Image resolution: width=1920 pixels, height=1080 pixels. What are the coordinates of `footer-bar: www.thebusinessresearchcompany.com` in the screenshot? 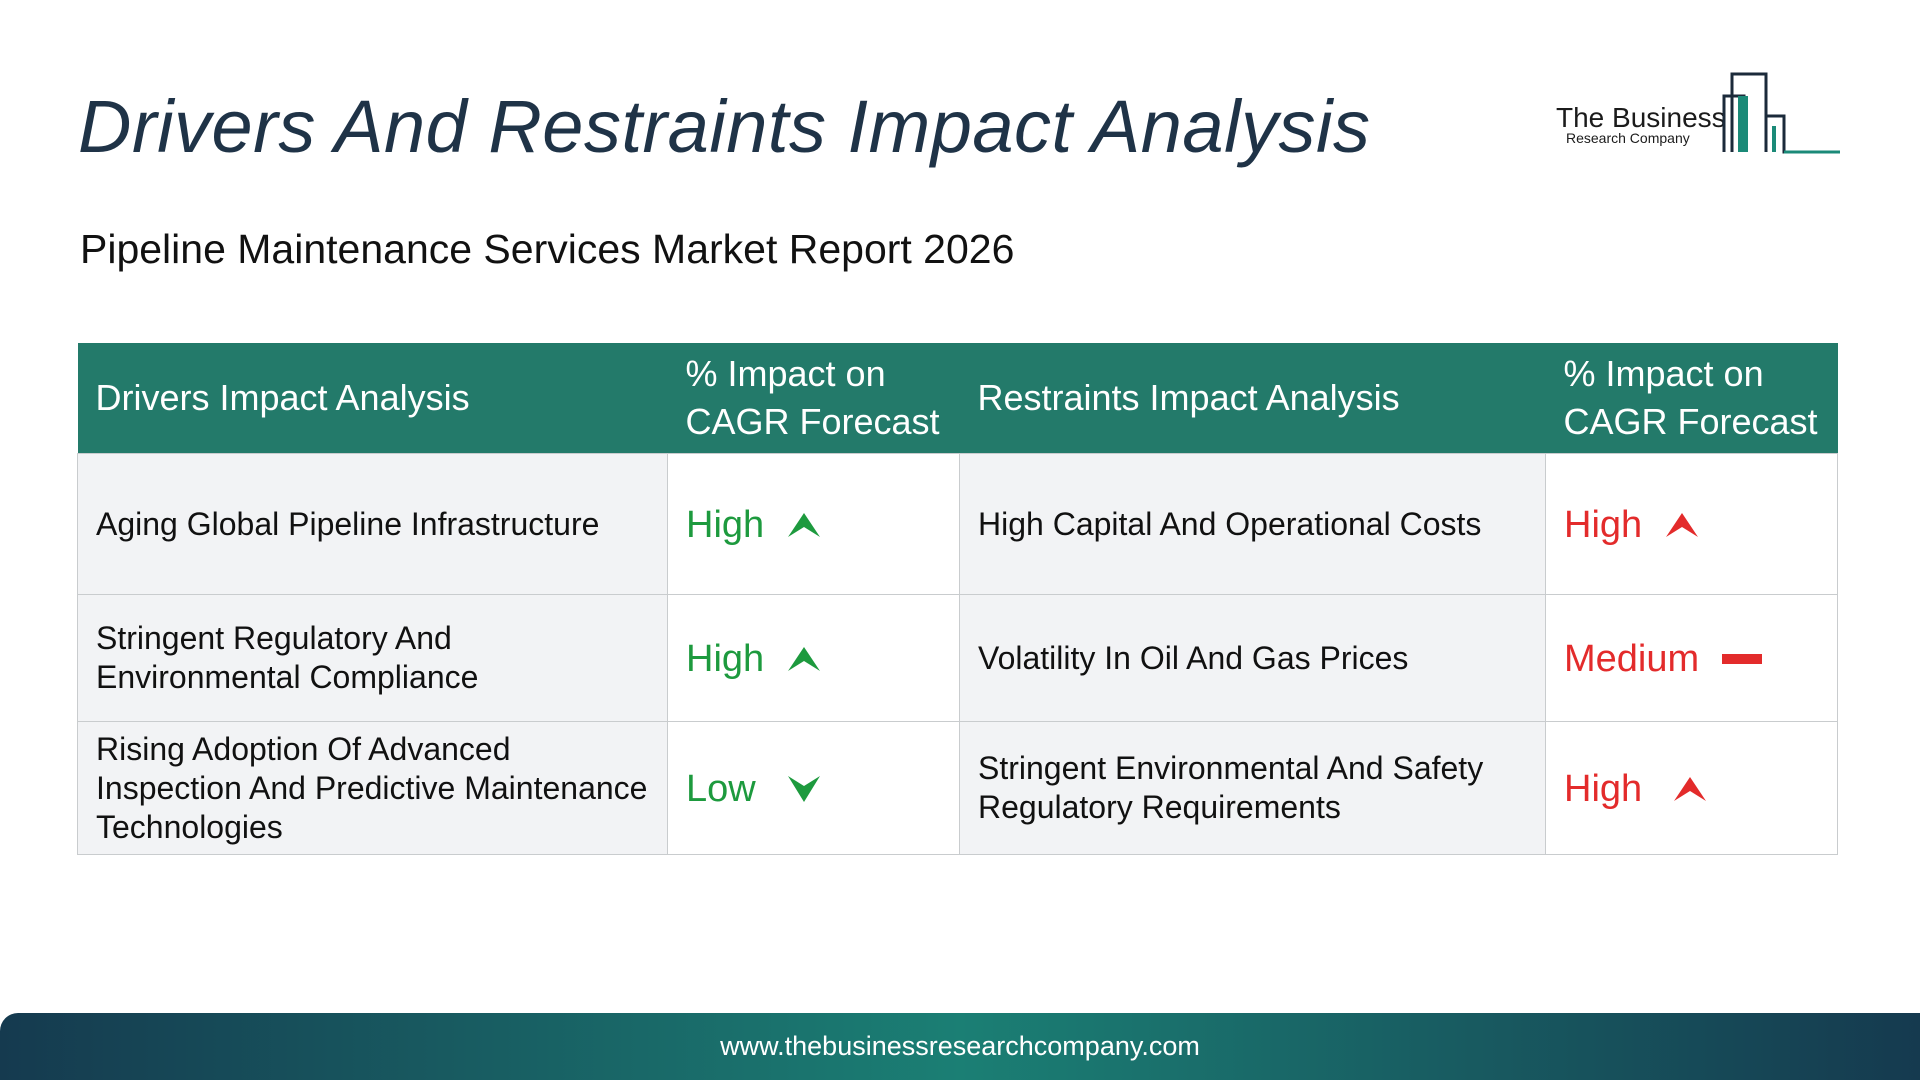 It's located at (960, 1046).